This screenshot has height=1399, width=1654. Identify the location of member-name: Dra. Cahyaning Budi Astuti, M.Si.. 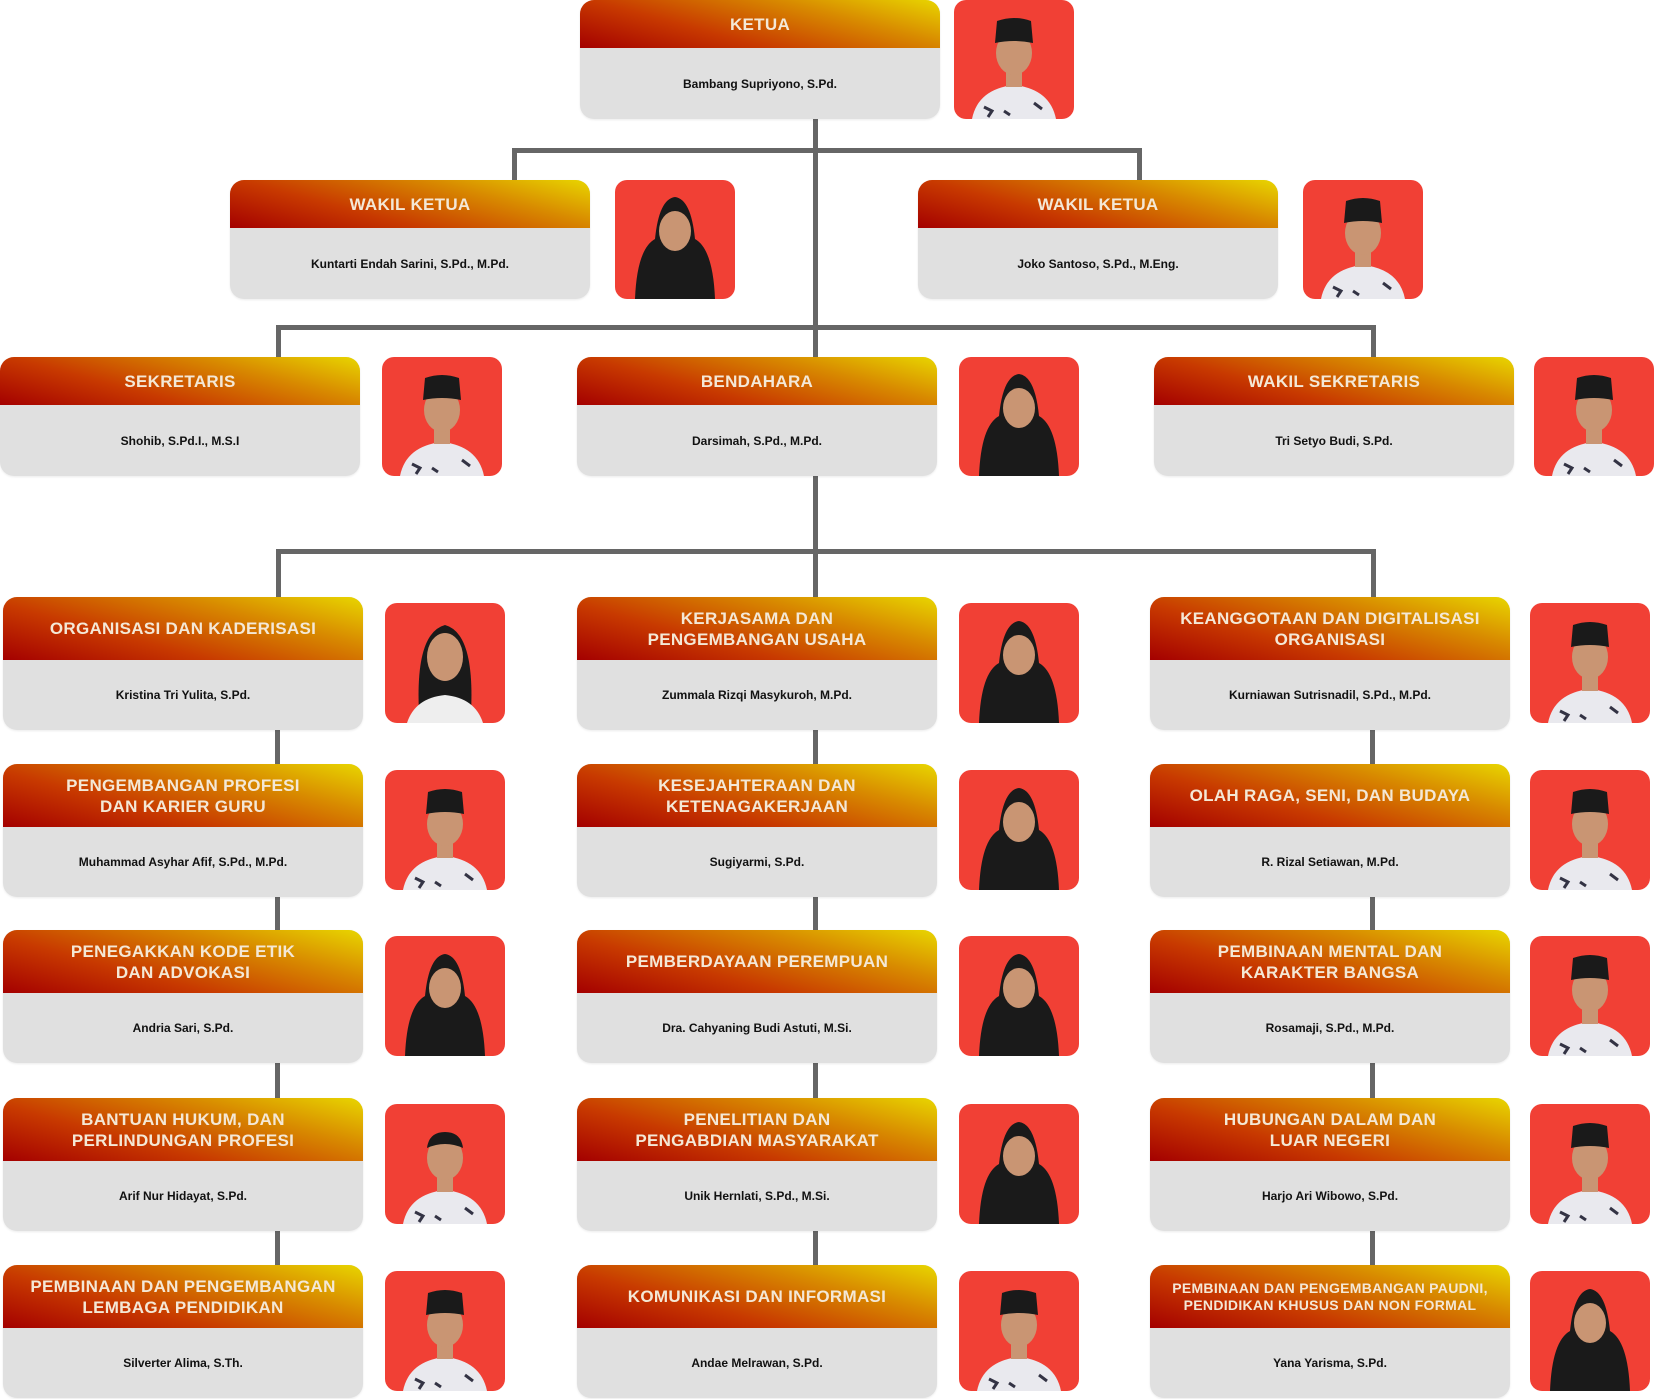
(757, 1028).